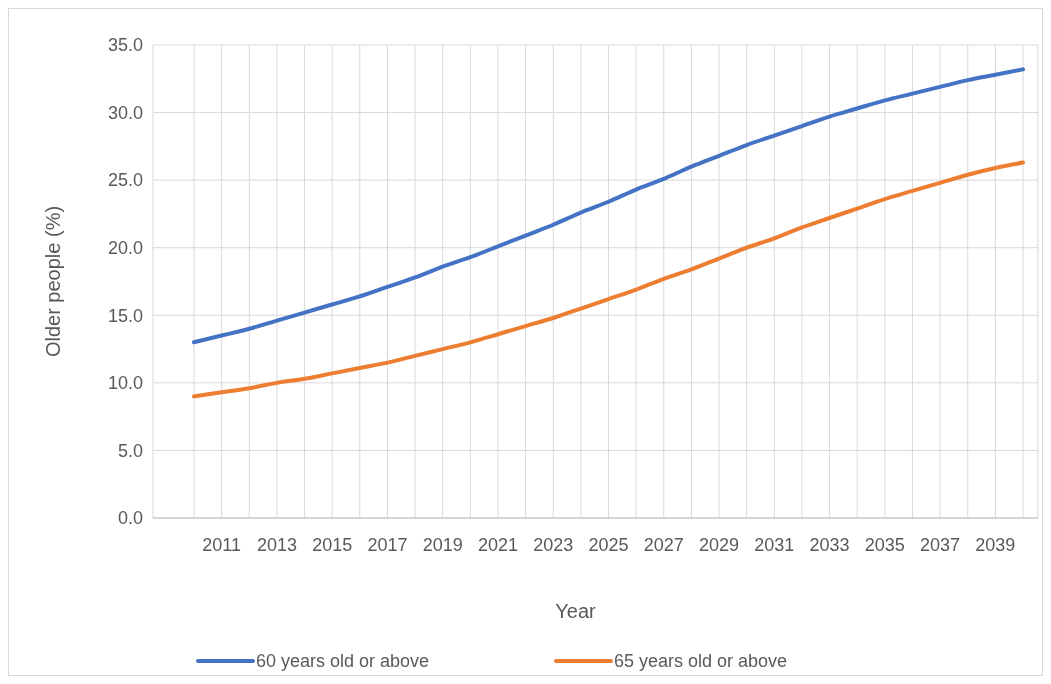 Image resolution: width=1051 pixels, height=684 pixels. I want to click on x-tick-label: 2033, so click(829, 545).